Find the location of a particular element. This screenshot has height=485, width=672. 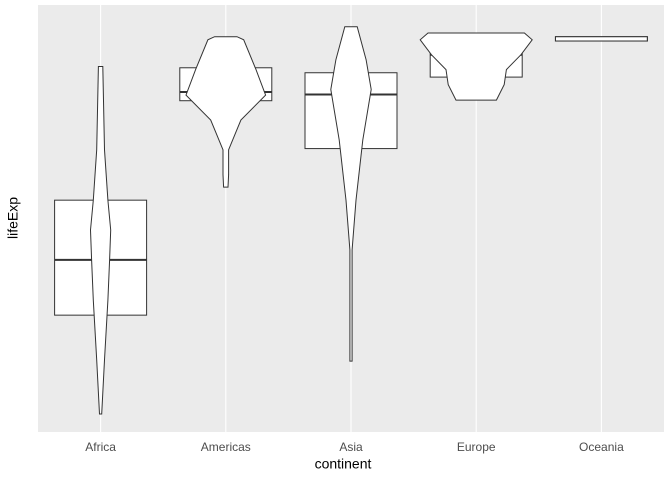

x-tick-label: Asia is located at coordinates (351, 447).